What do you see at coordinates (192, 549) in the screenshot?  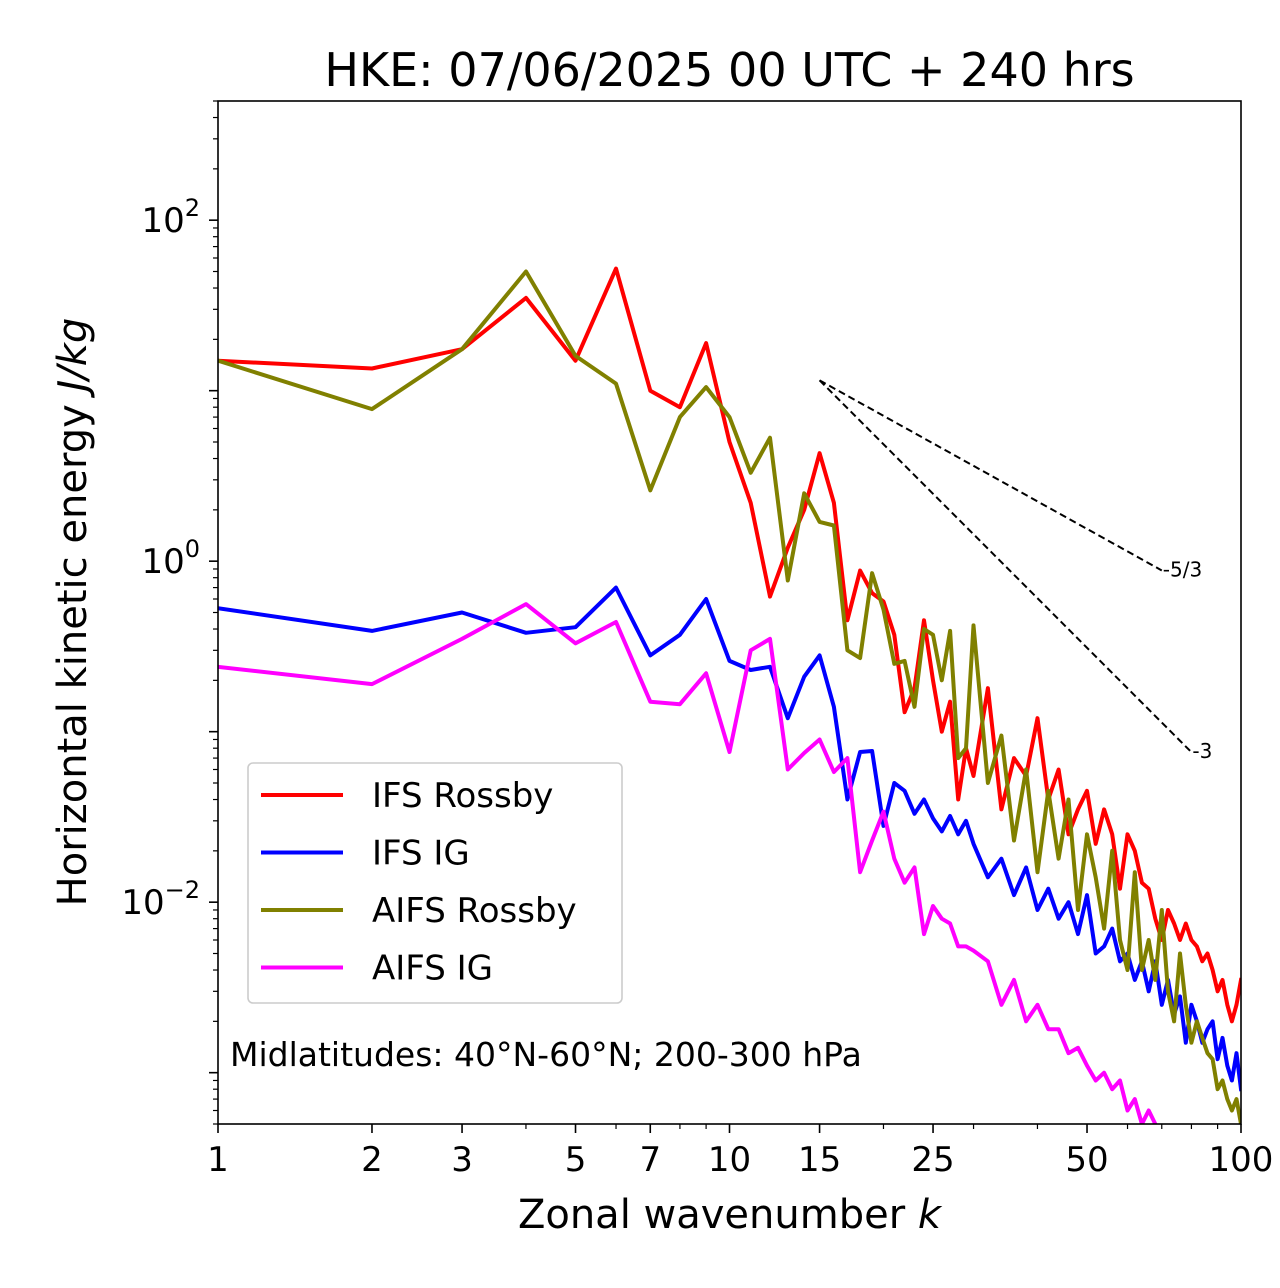 I see `y-tick-exponent: 0` at bounding box center [192, 549].